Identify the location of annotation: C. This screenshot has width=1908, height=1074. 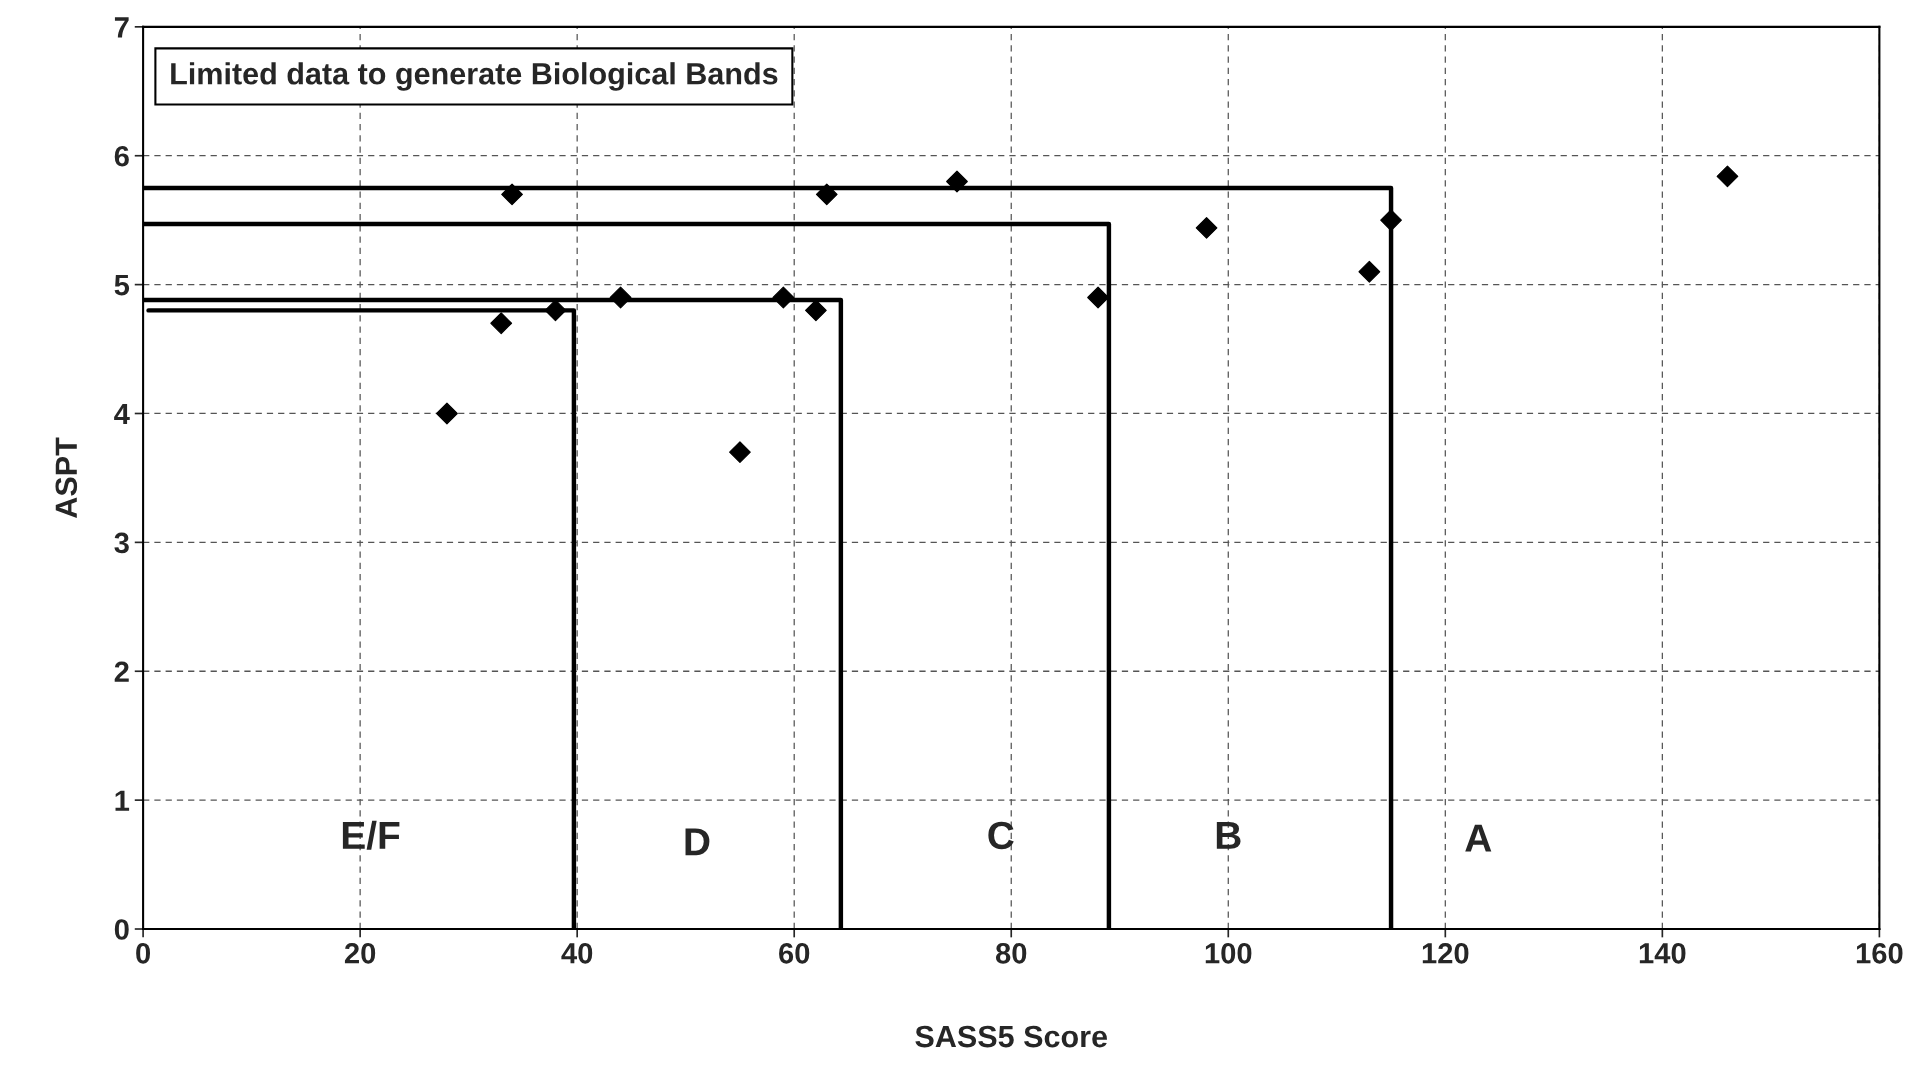
(1001, 835).